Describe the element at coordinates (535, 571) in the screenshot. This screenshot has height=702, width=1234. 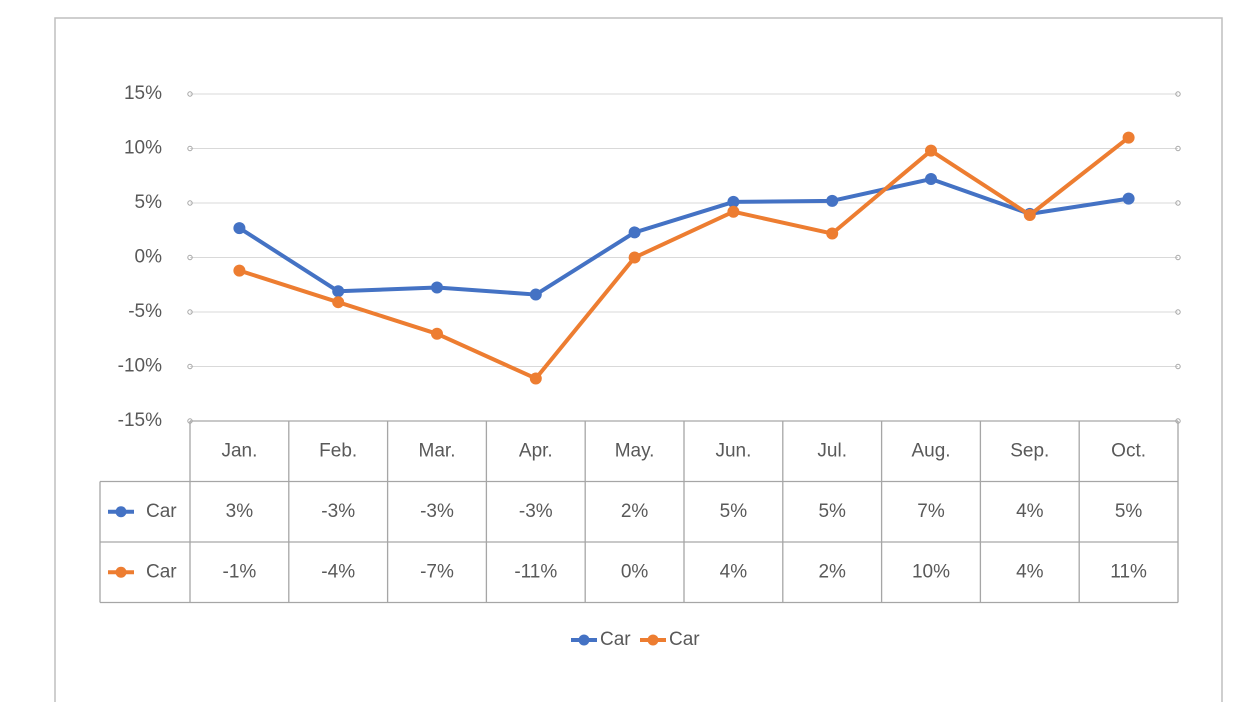
I see `table-value: -11%` at that location.